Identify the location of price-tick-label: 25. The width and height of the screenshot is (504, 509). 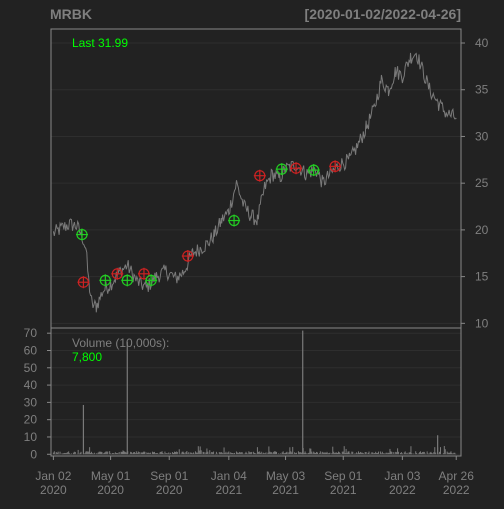
(482, 183).